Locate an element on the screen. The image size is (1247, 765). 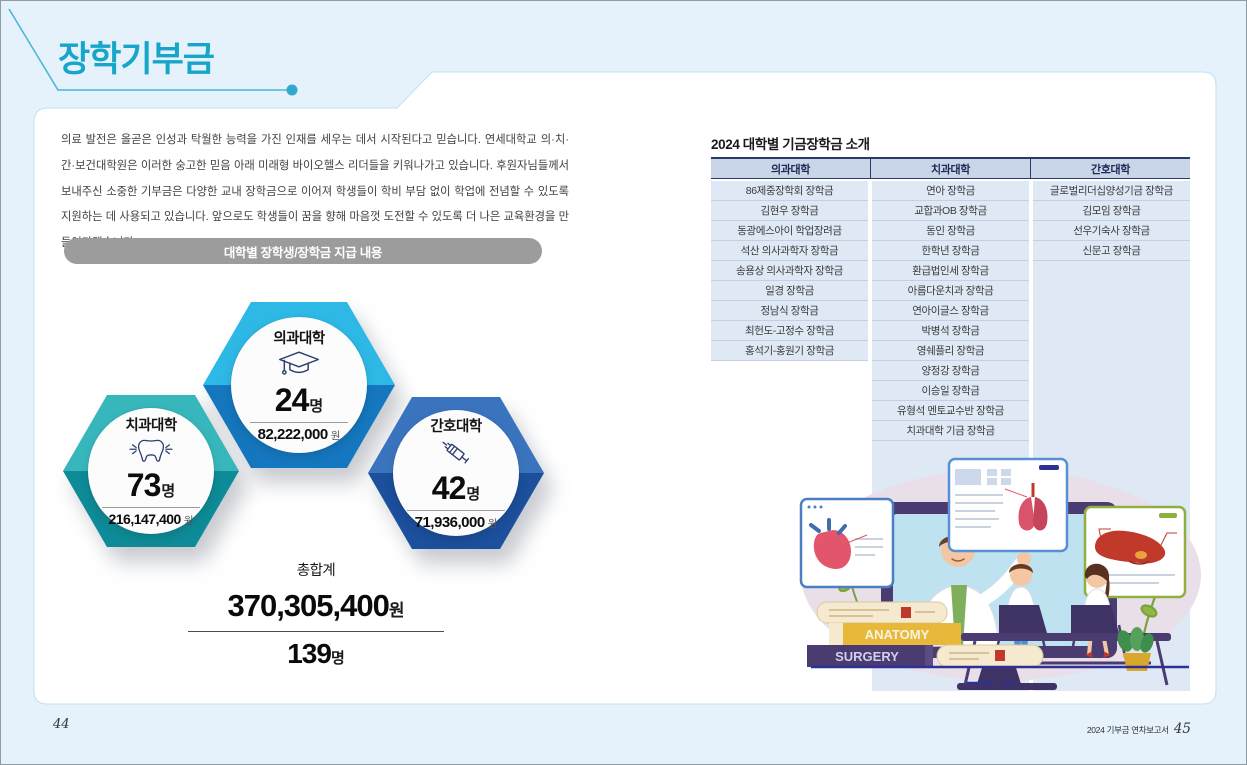
scholarship-row: 최헌도-고정수 장학금 is located at coordinates (789, 331).